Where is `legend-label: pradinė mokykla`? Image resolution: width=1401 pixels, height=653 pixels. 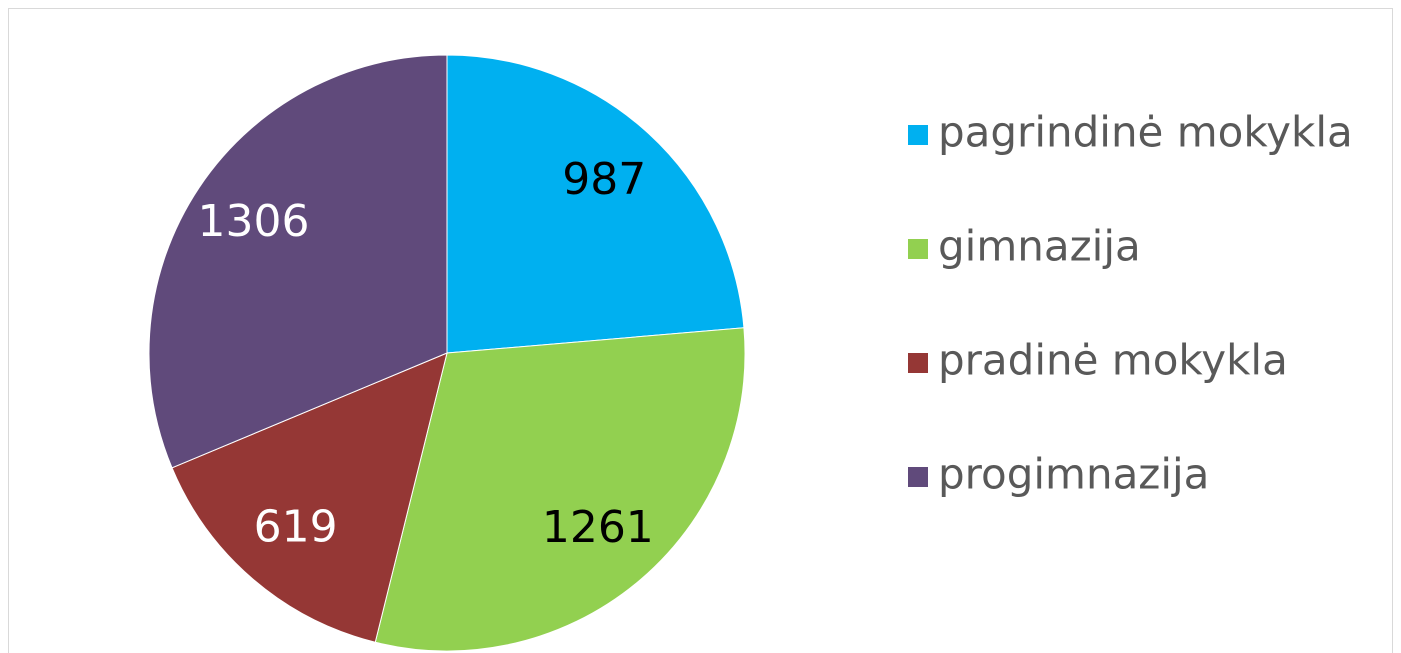
legend-label: pradinė mokykla is located at coordinates (1113, 360).